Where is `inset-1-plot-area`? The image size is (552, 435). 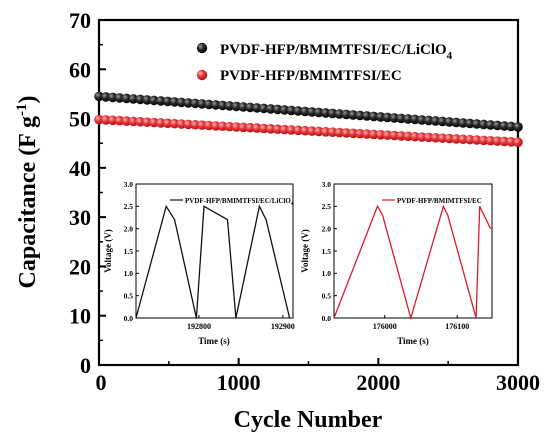 inset-1-plot-area is located at coordinates (214, 251).